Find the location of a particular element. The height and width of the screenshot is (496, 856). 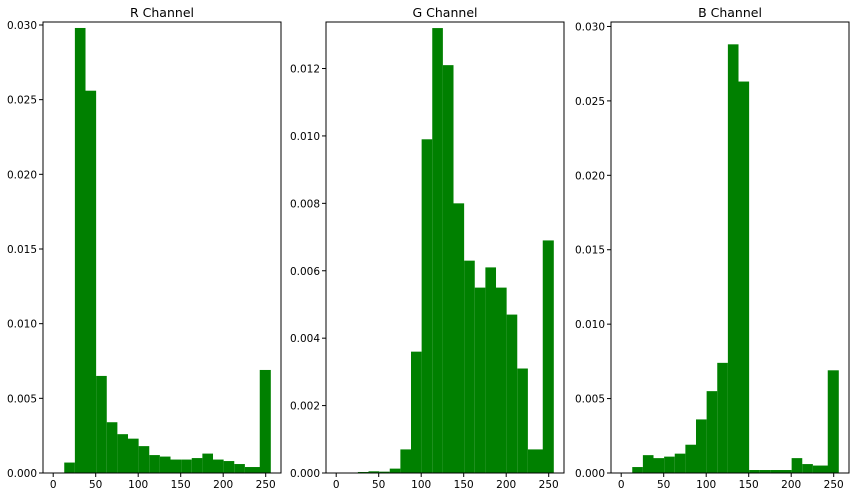

g-channel-x-tick-label: 250 is located at coordinates (549, 485).